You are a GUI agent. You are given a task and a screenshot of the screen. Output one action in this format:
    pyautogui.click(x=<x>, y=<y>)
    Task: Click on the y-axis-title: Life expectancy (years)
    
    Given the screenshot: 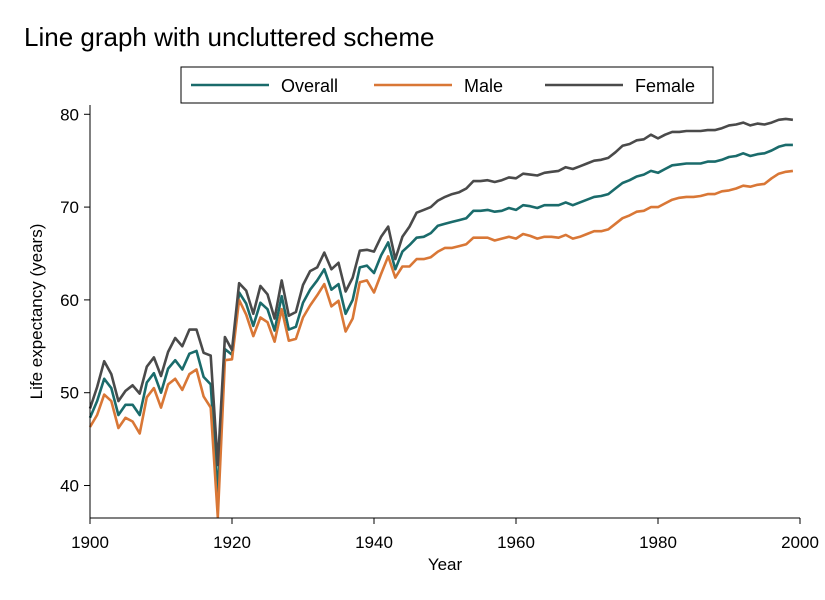 What is the action you would take?
    pyautogui.click(x=36, y=312)
    